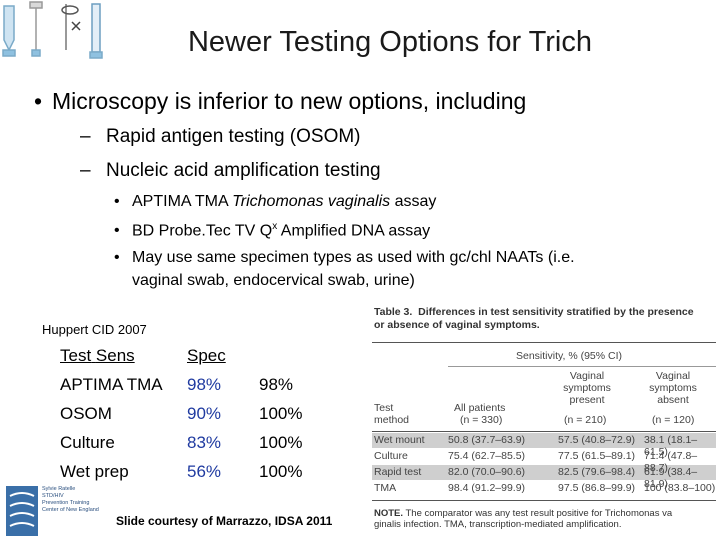 This screenshot has width=720, height=540. Describe the element at coordinates (389, 513) in the screenshot. I see `note-label: NOTE.` at that location.